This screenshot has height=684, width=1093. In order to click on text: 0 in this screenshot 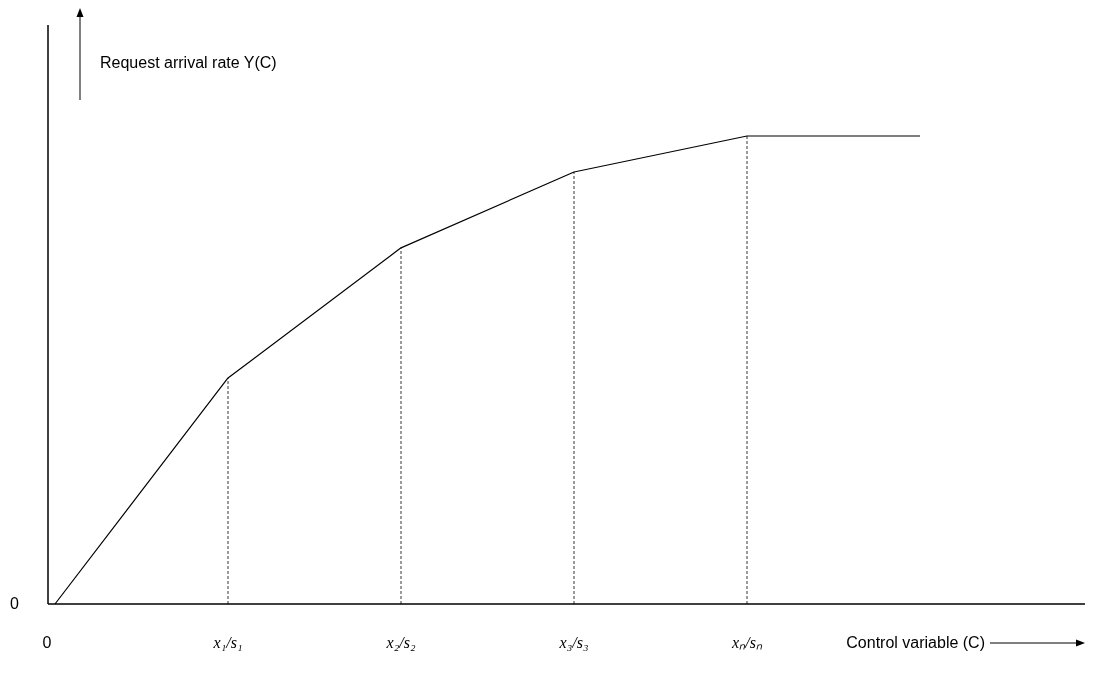, I will do `click(14, 603)`.